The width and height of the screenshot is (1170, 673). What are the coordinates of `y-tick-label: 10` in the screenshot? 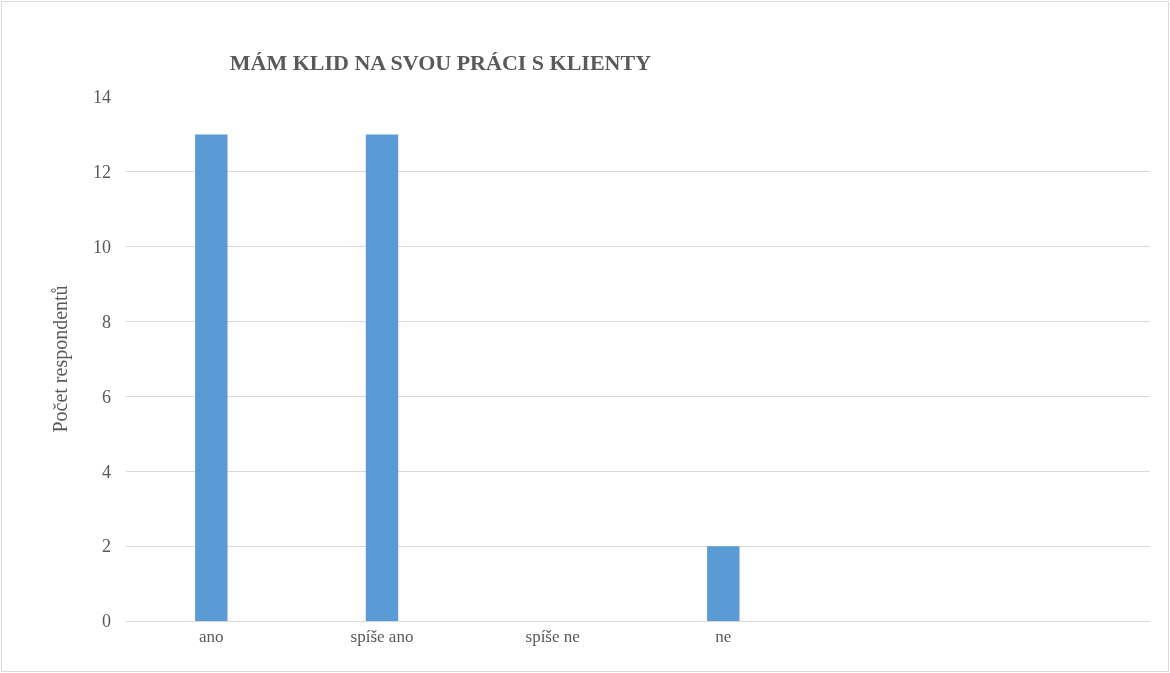 It's located at (102, 247).